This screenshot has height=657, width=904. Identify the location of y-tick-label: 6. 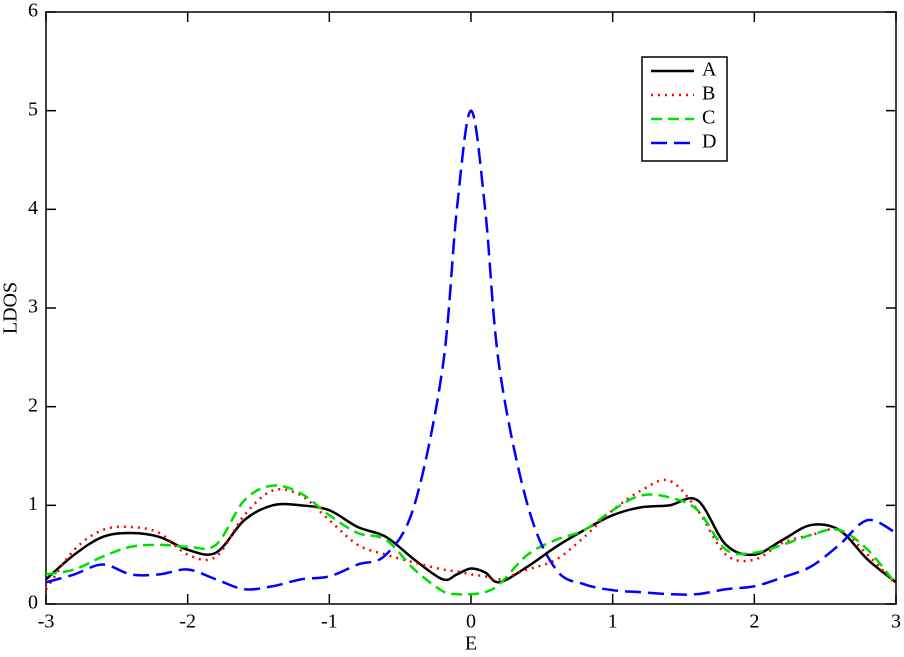
(33, 11).